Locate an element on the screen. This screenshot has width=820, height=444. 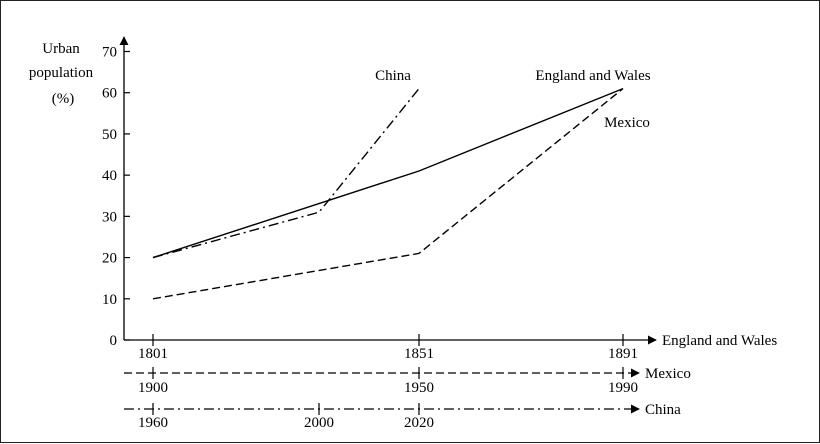
y-axis-label-line-3: (%) is located at coordinates (63, 99).